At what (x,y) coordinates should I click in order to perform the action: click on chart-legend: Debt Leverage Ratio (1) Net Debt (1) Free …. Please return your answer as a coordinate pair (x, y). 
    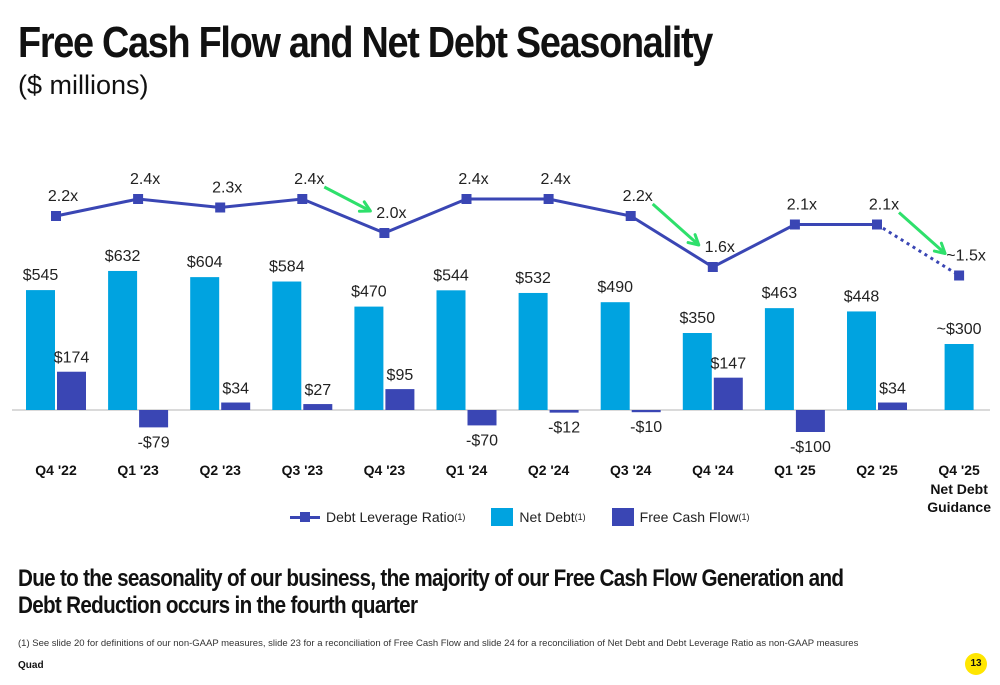
    Looking at the image, I should click on (532, 517).